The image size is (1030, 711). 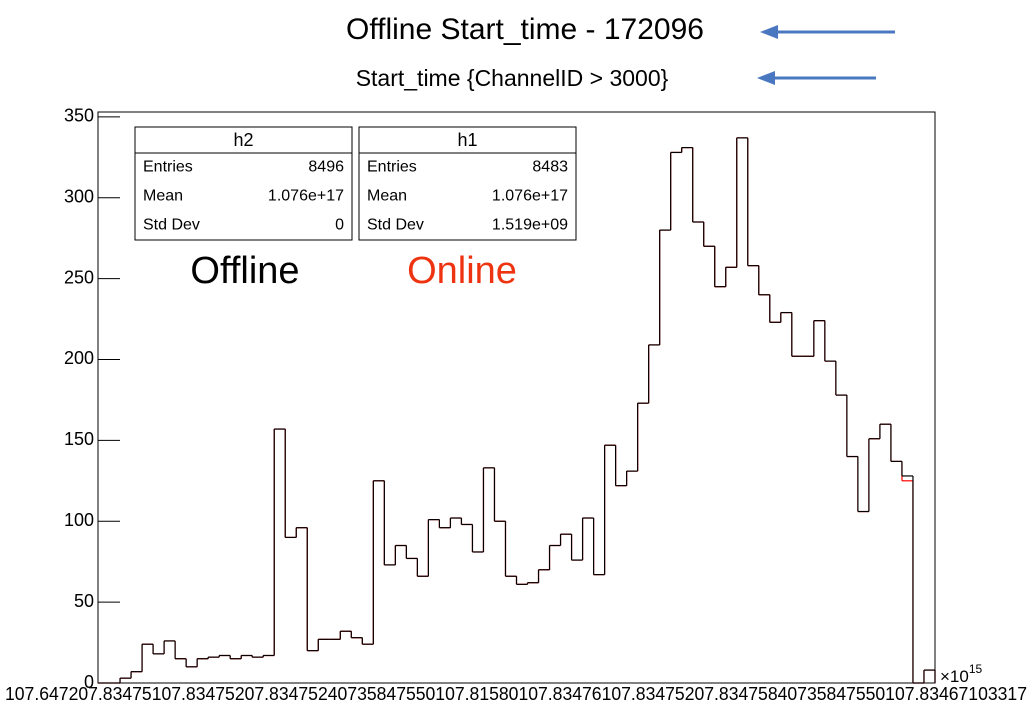 I want to click on stat-box: h2 Entries 8496 Mean 1.076e+17 Std Dev 0, so click(x=243, y=183).